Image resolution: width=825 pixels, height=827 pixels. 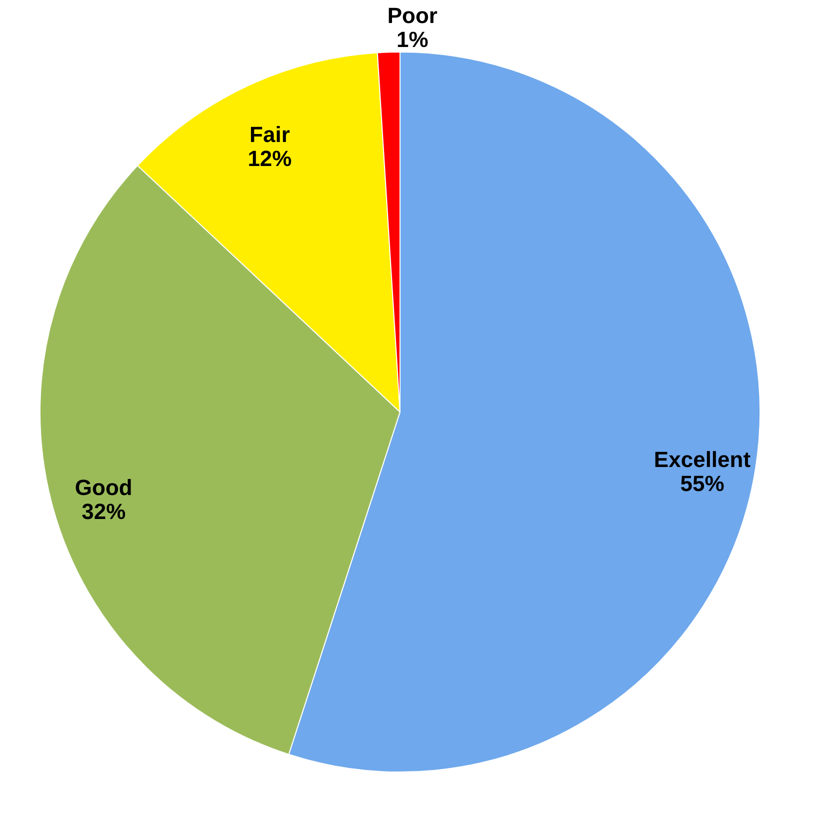 I want to click on slice-label: Fair, so click(x=270, y=135).